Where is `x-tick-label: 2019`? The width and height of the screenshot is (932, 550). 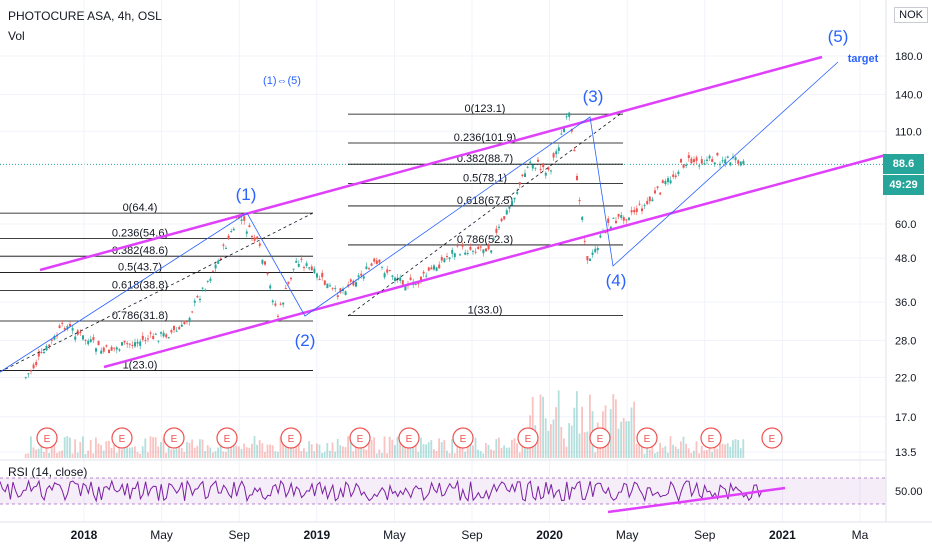
x-tick-label: 2019 is located at coordinates (316, 535).